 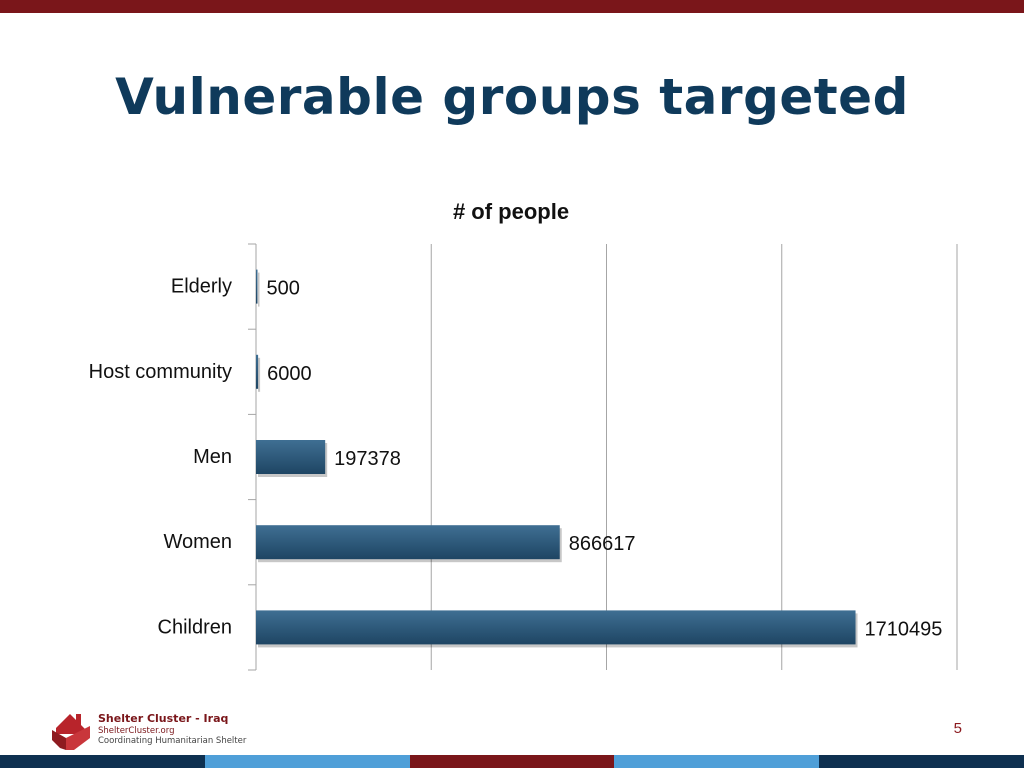 What do you see at coordinates (512, 6) in the screenshot?
I see `top-accent-band` at bounding box center [512, 6].